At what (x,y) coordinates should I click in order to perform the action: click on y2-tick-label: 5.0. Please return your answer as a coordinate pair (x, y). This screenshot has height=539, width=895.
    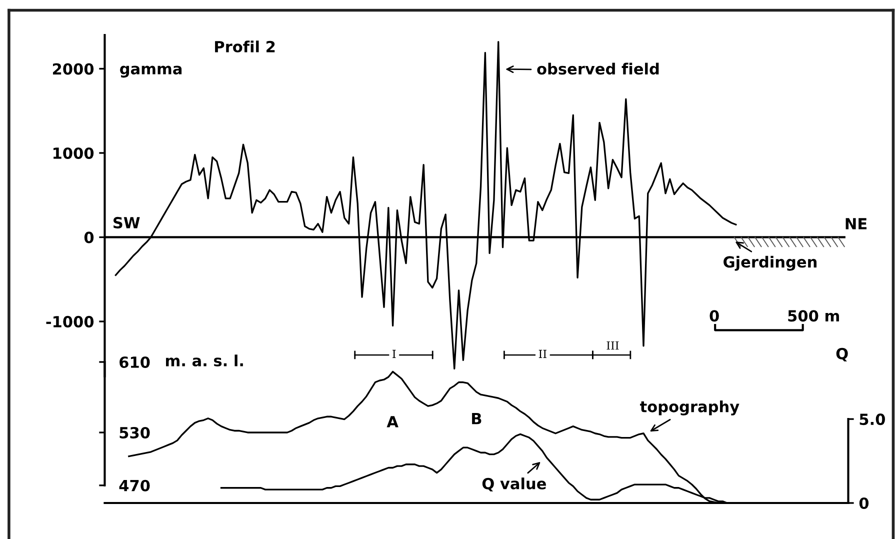
    Looking at the image, I should click on (872, 420).